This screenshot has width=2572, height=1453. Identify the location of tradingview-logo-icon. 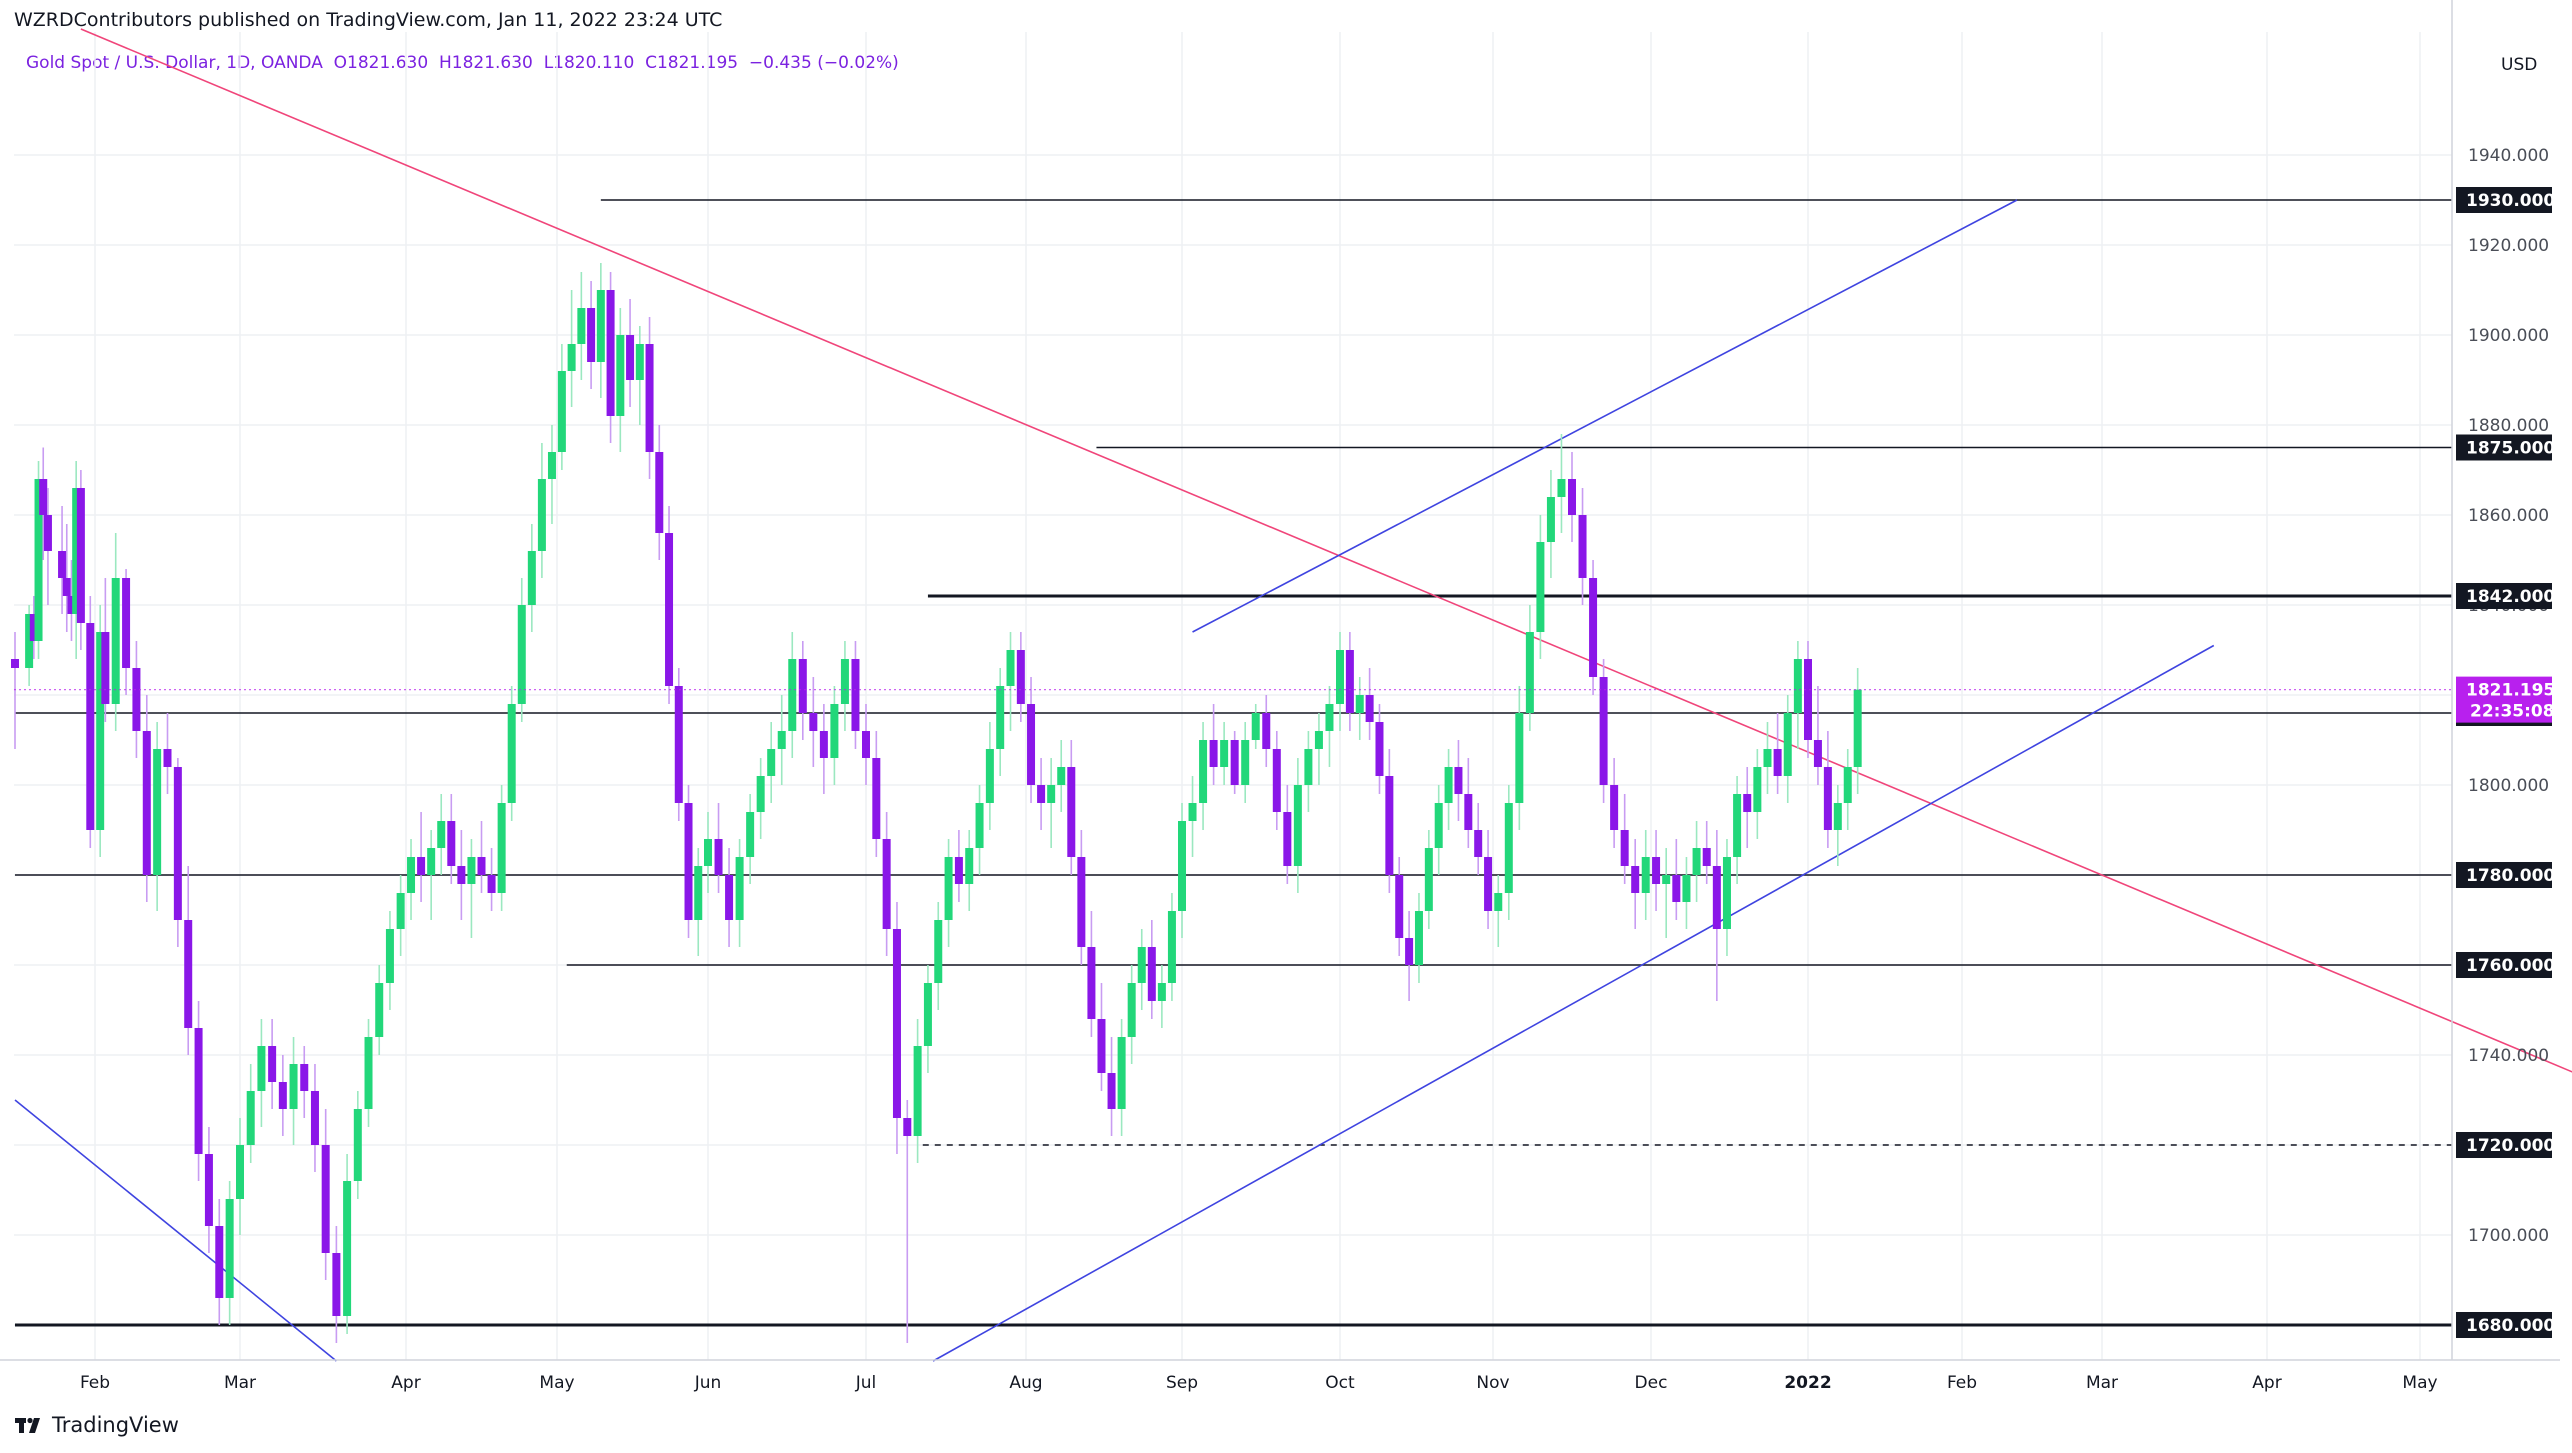
(27, 1425).